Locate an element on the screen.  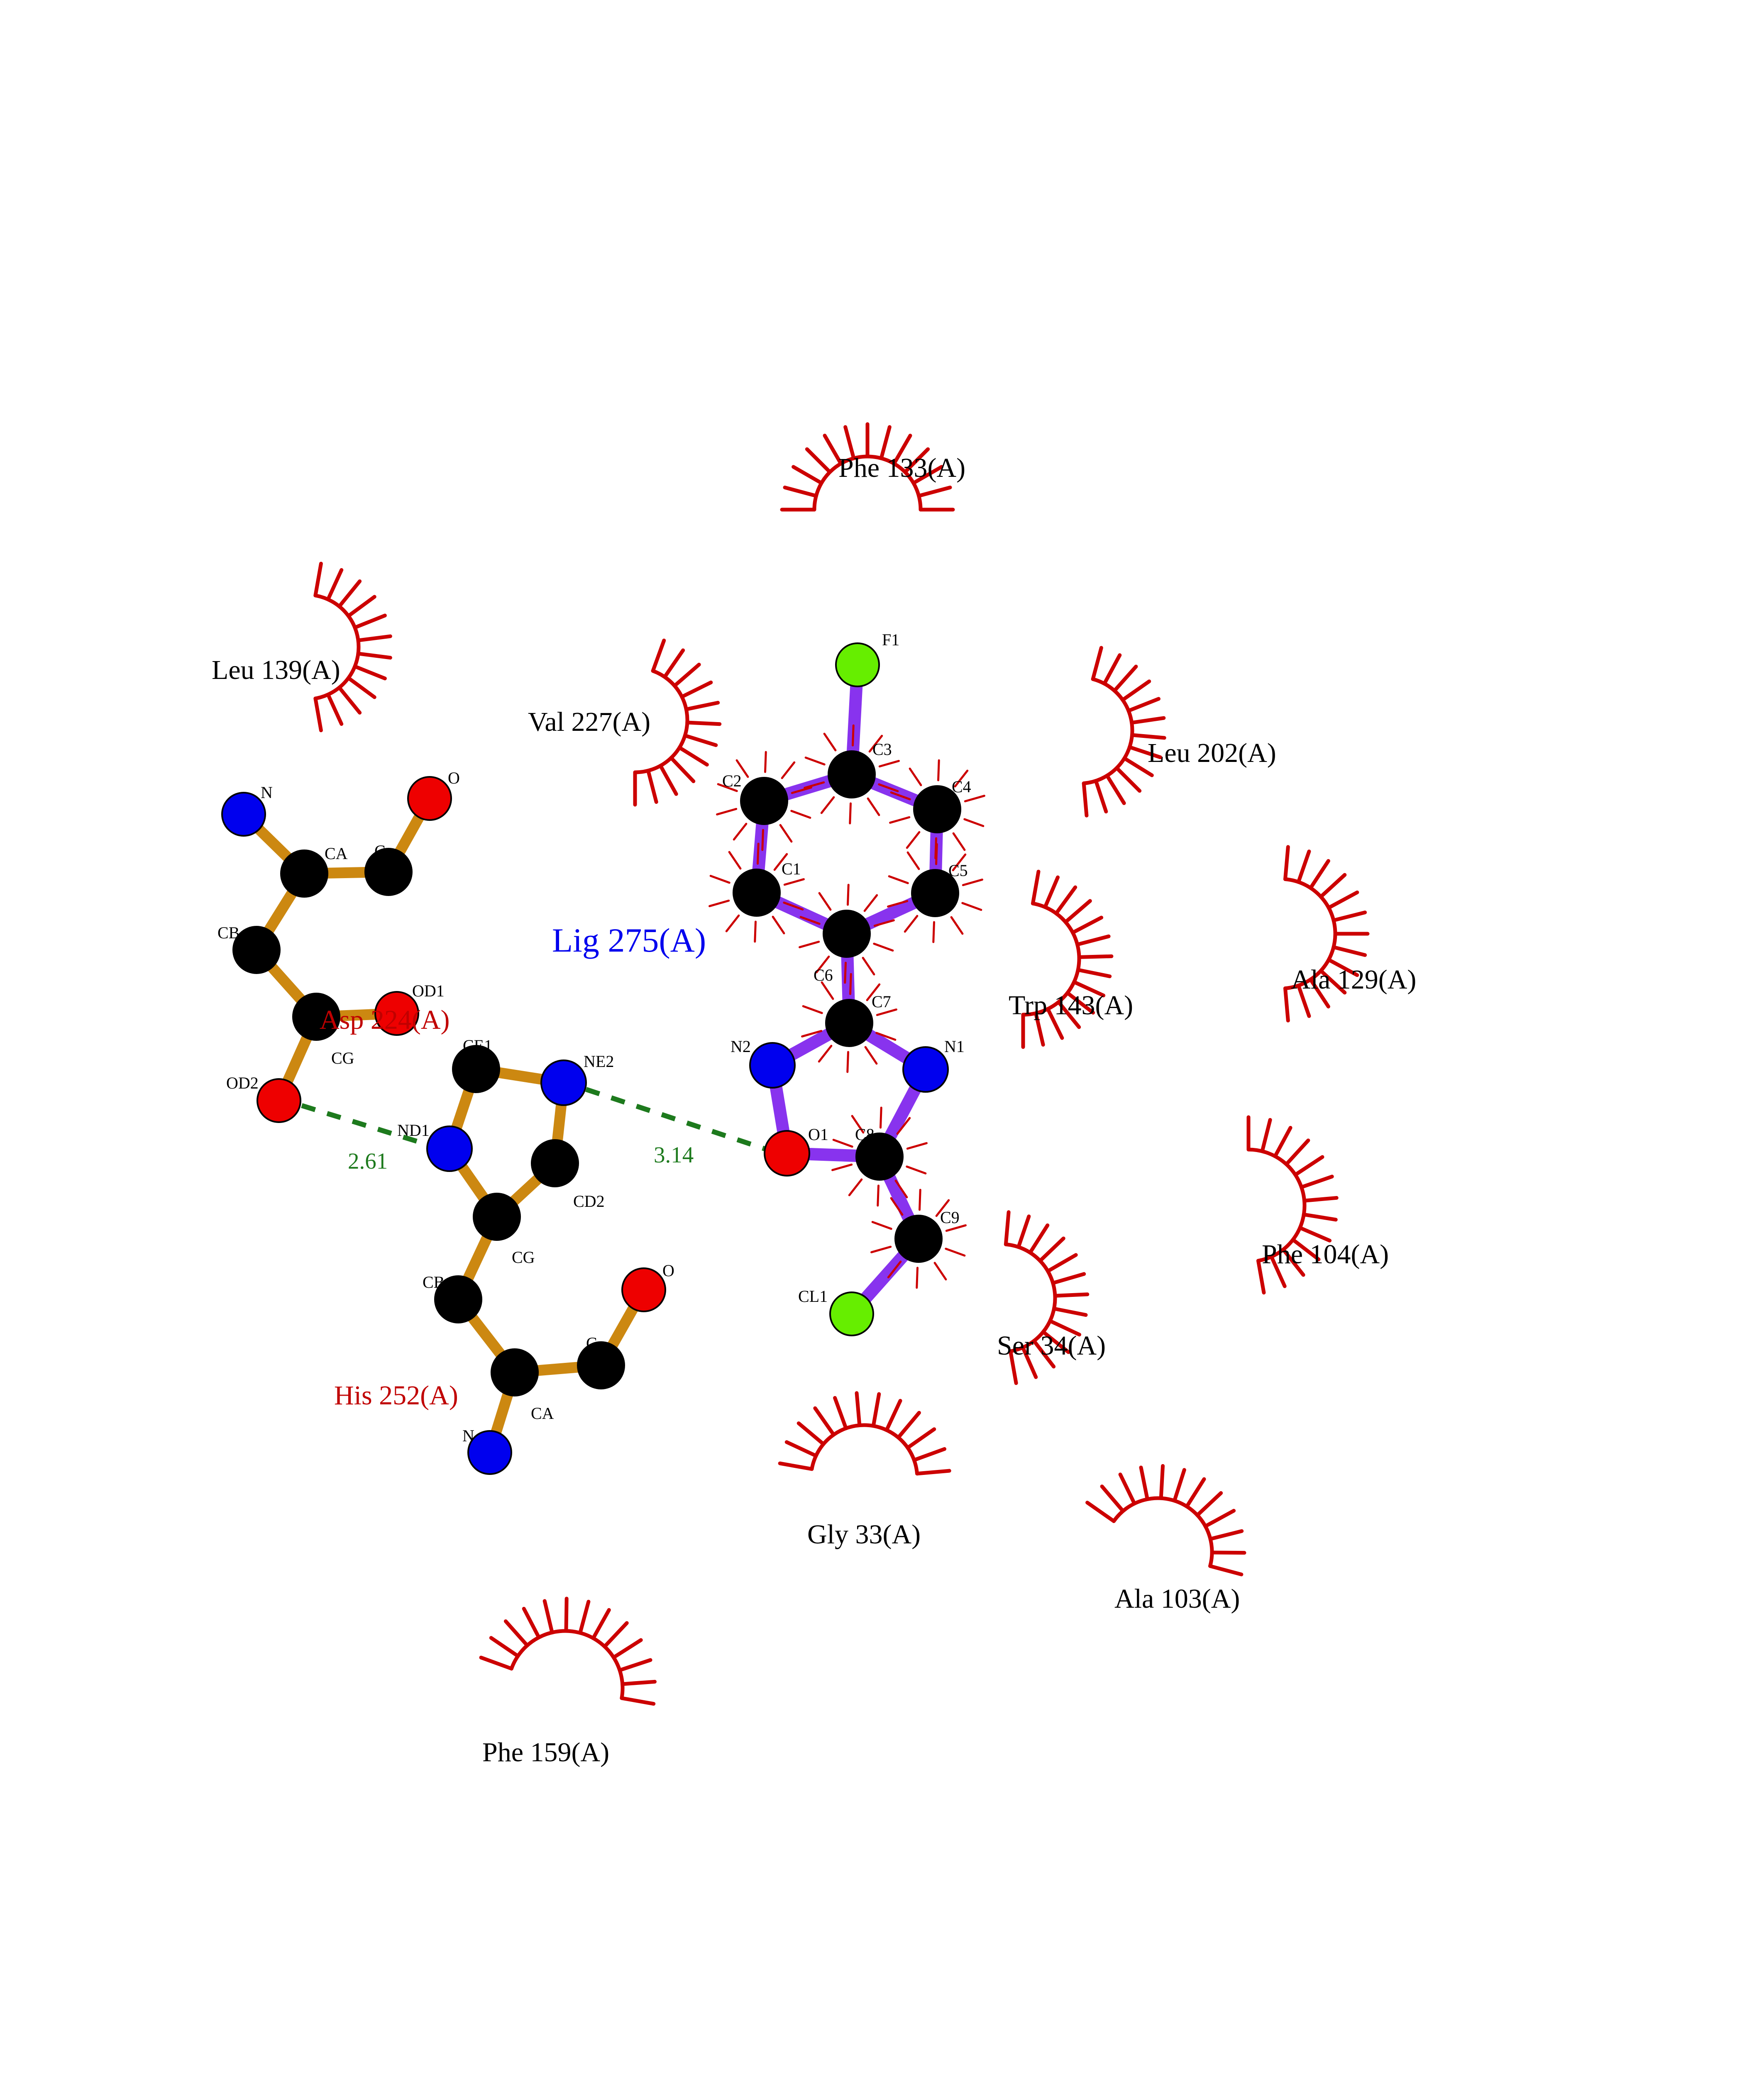
atom-label-ce1: CE1 is located at coordinates (478, 1045).